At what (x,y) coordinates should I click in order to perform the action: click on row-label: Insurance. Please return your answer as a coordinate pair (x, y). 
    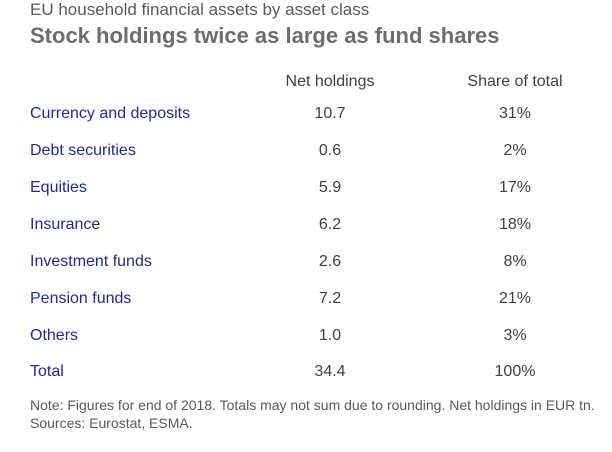
    Looking at the image, I should click on (65, 224).